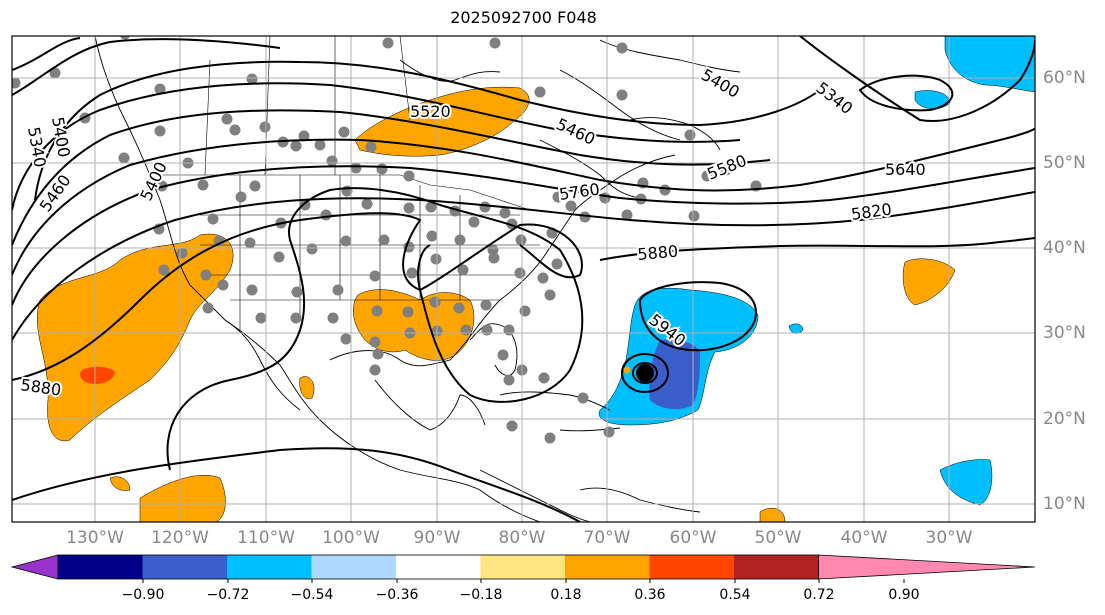  What do you see at coordinates (566, 595) in the screenshot?
I see `colorbar-tick: 0.18` at bounding box center [566, 595].